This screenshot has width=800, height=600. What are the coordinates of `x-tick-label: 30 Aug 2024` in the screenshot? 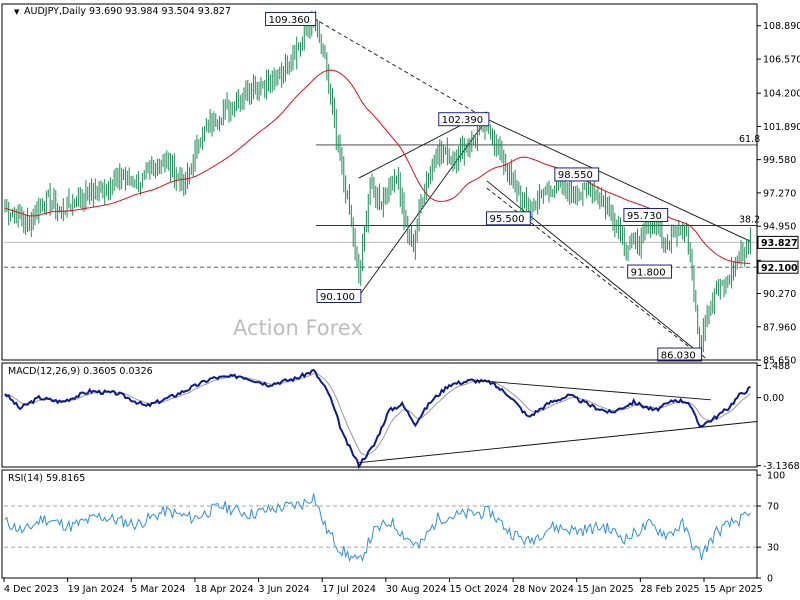 It's located at (416, 589).